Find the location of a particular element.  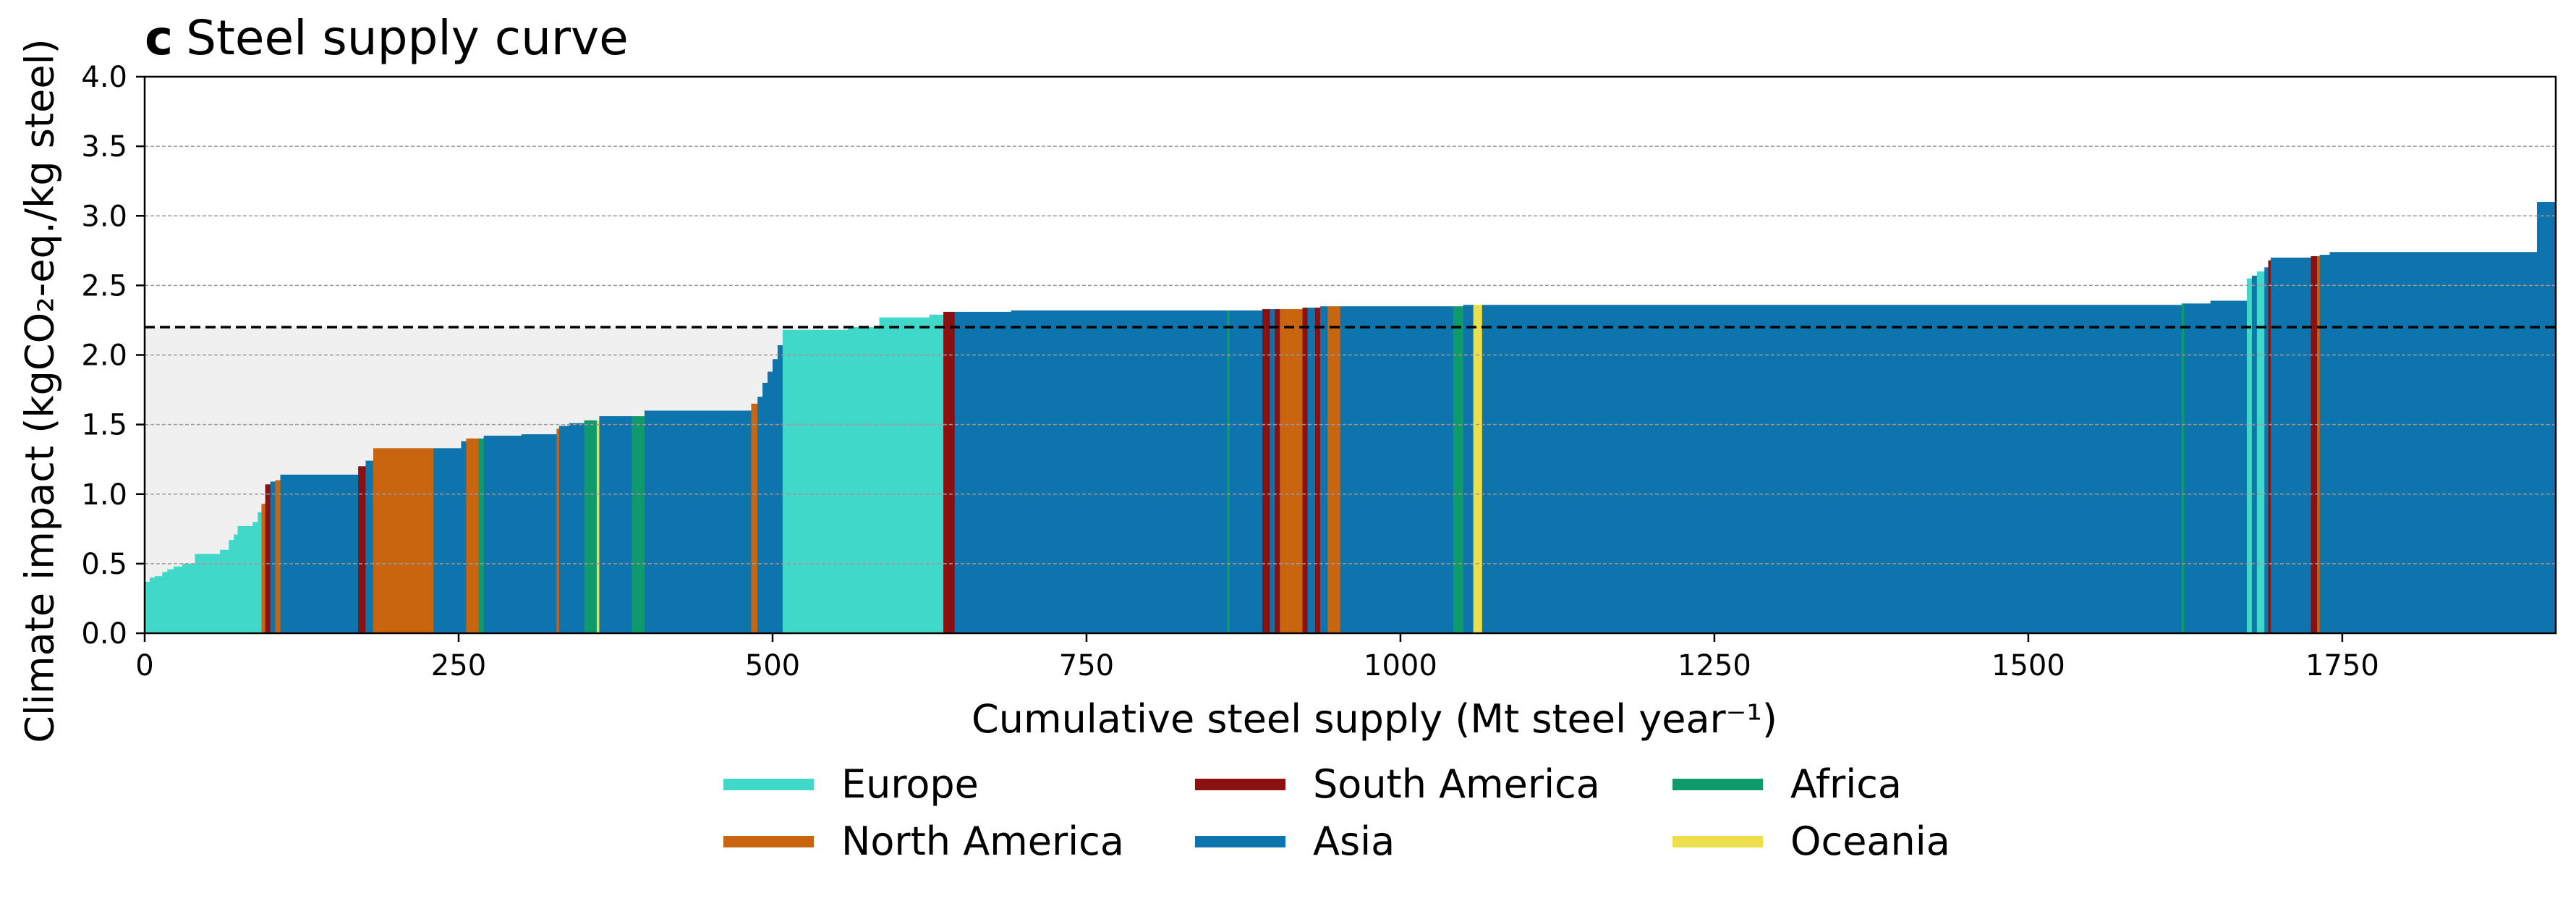

legend-label: Asia is located at coordinates (1354, 841).